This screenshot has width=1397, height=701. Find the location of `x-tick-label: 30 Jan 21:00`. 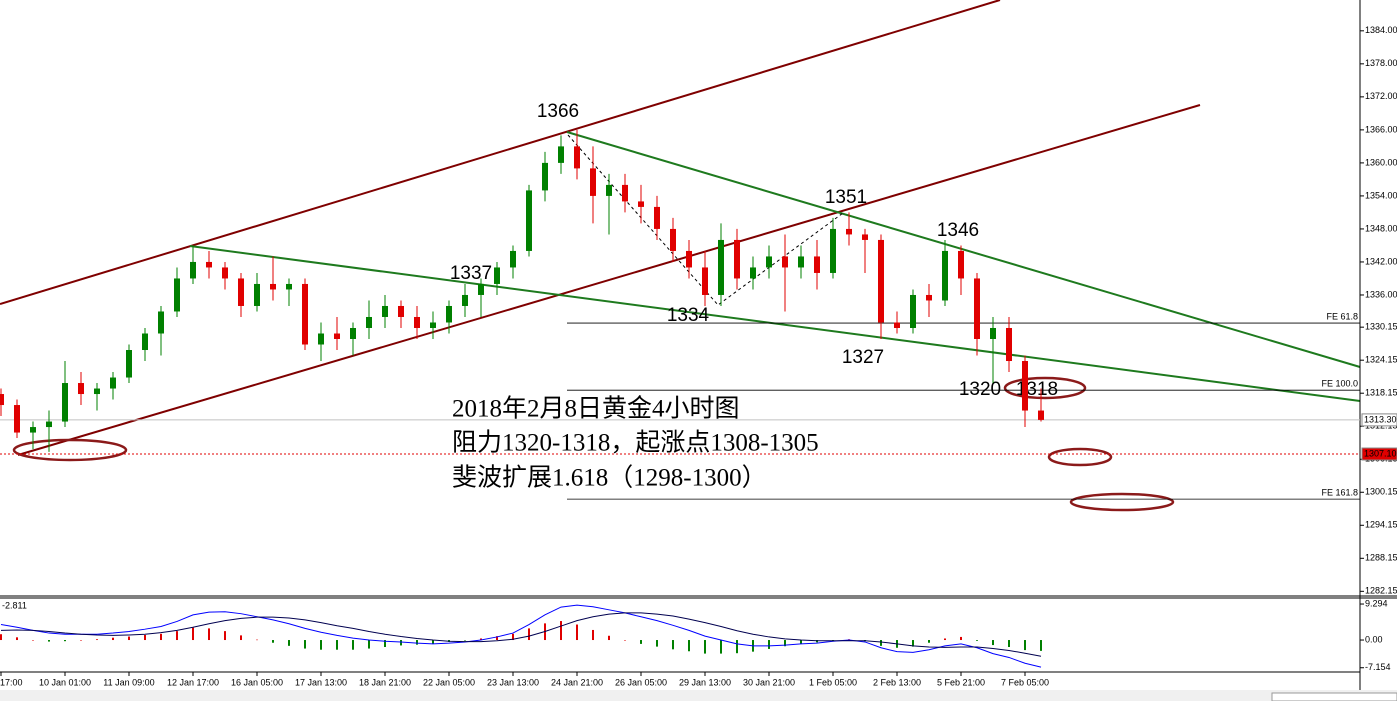

x-tick-label: 30 Jan 21:00 is located at coordinates (769, 682).